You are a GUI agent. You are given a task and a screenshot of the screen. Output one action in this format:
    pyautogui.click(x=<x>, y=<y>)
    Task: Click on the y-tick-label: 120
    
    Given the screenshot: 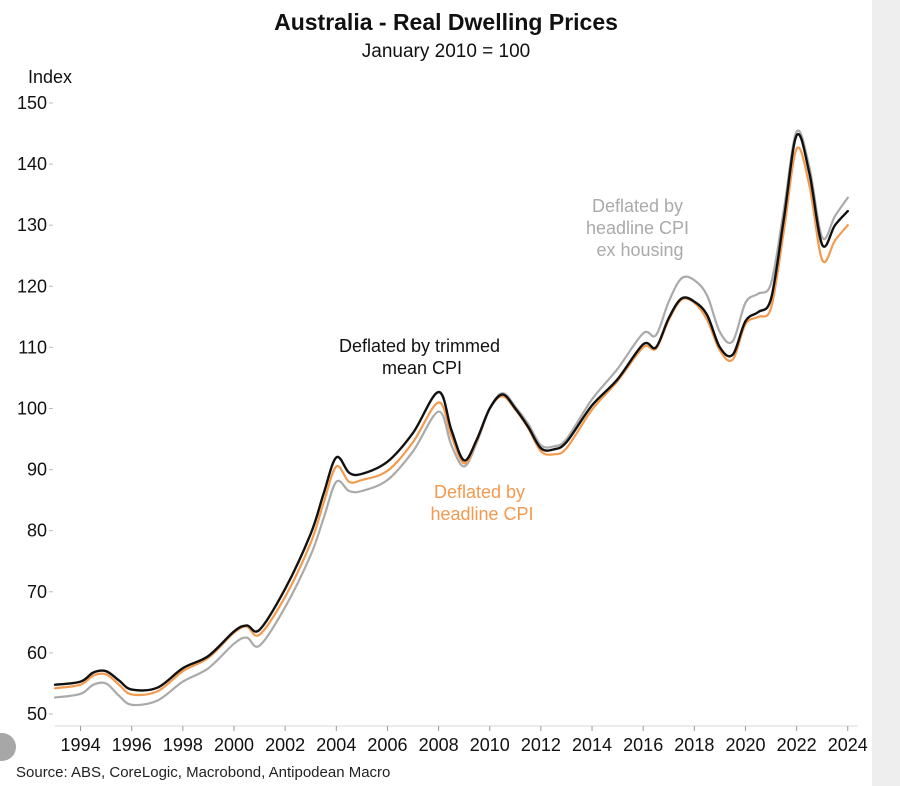 What is the action you would take?
    pyautogui.click(x=32, y=286)
    